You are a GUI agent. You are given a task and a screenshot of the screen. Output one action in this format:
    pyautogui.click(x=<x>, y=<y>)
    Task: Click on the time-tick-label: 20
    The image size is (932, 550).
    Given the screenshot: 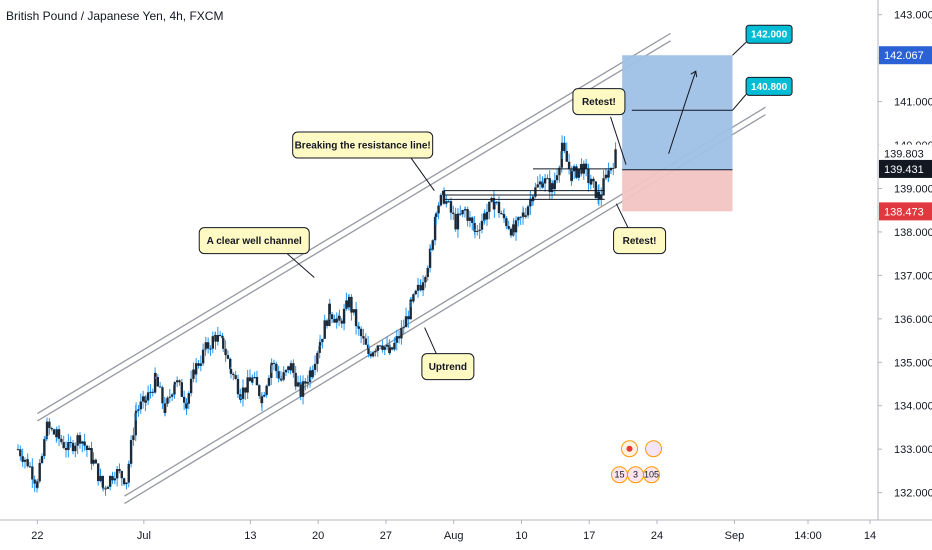 What is the action you would take?
    pyautogui.click(x=318, y=536)
    